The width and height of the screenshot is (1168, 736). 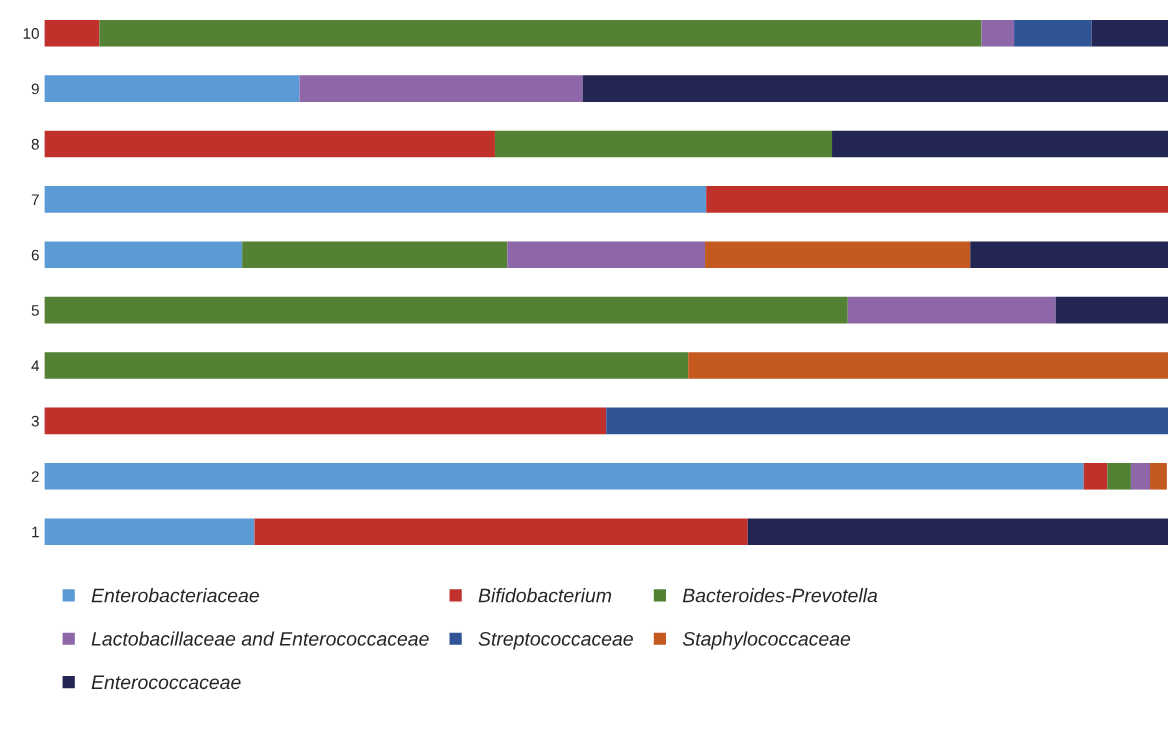 What do you see at coordinates (35, 532) in the screenshot?
I see `y-tick-label: 1` at bounding box center [35, 532].